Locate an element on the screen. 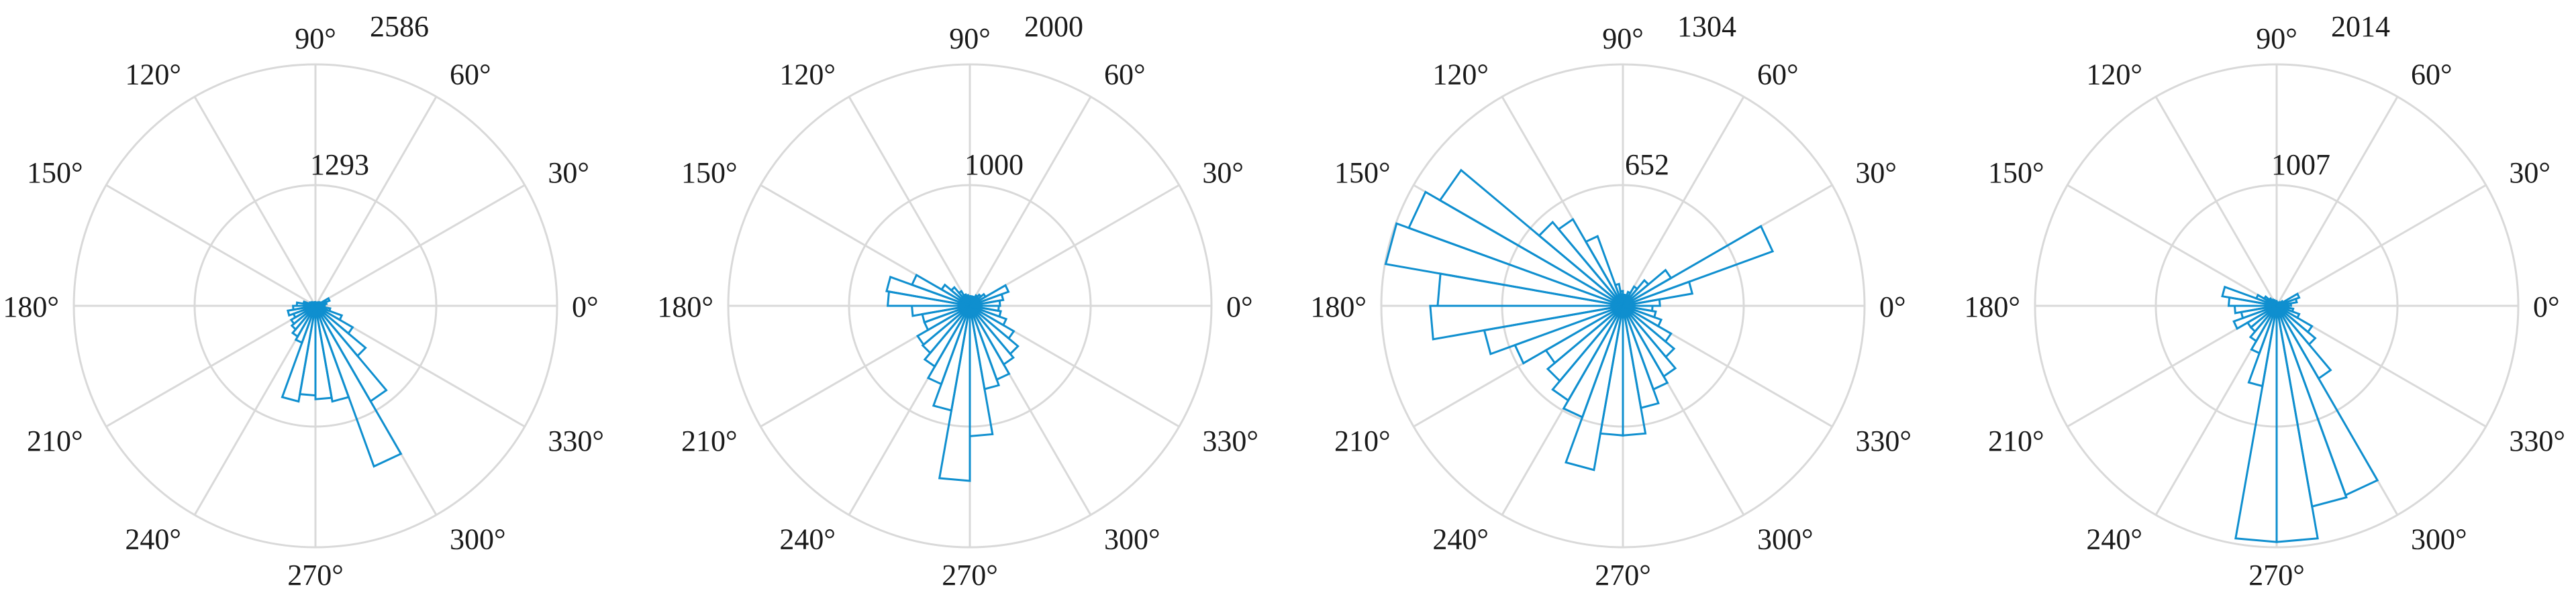  radius-tick-label: 2000 is located at coordinates (1053, 26).